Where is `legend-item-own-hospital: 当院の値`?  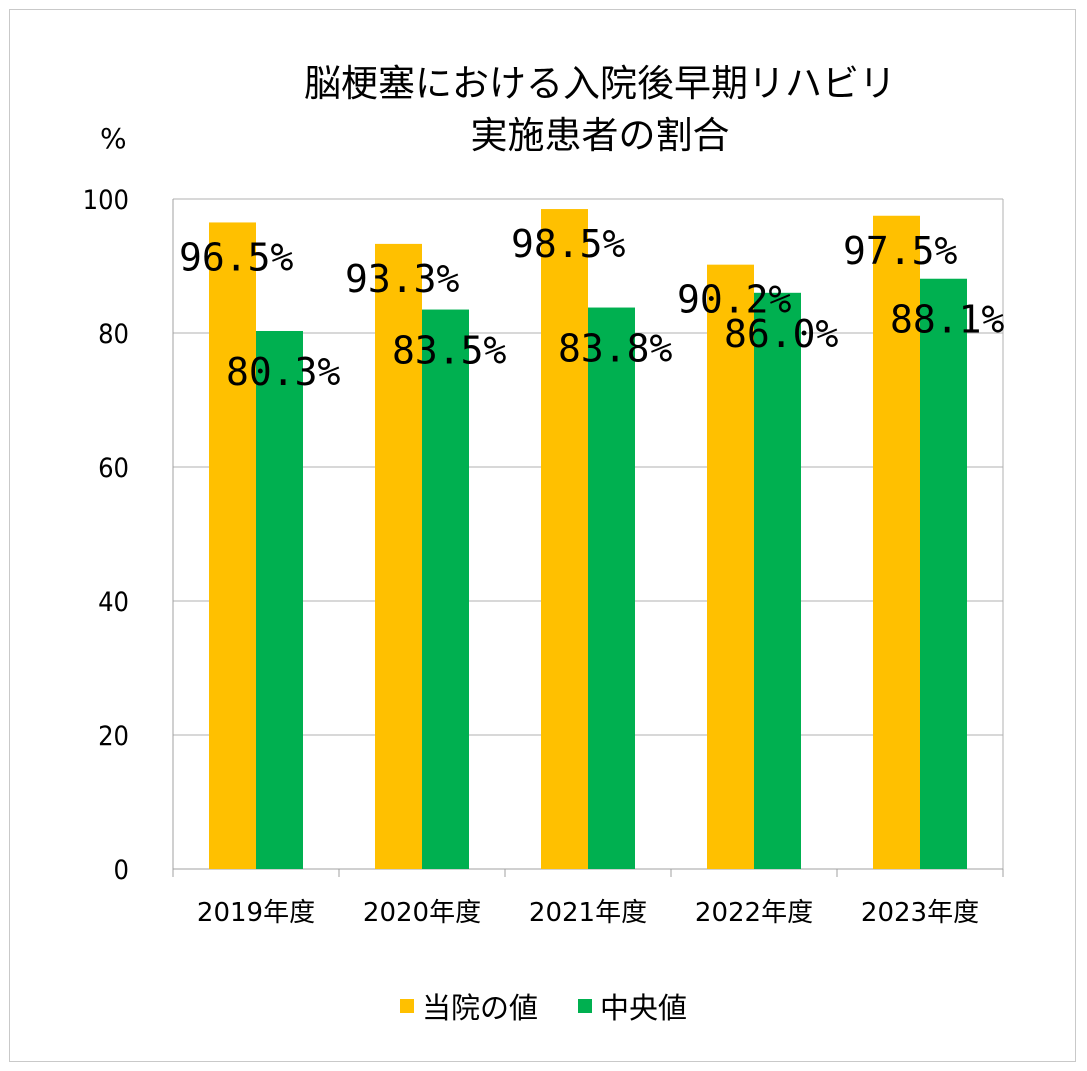
legend-item-own-hospital: 当院の値 is located at coordinates (468, 1006).